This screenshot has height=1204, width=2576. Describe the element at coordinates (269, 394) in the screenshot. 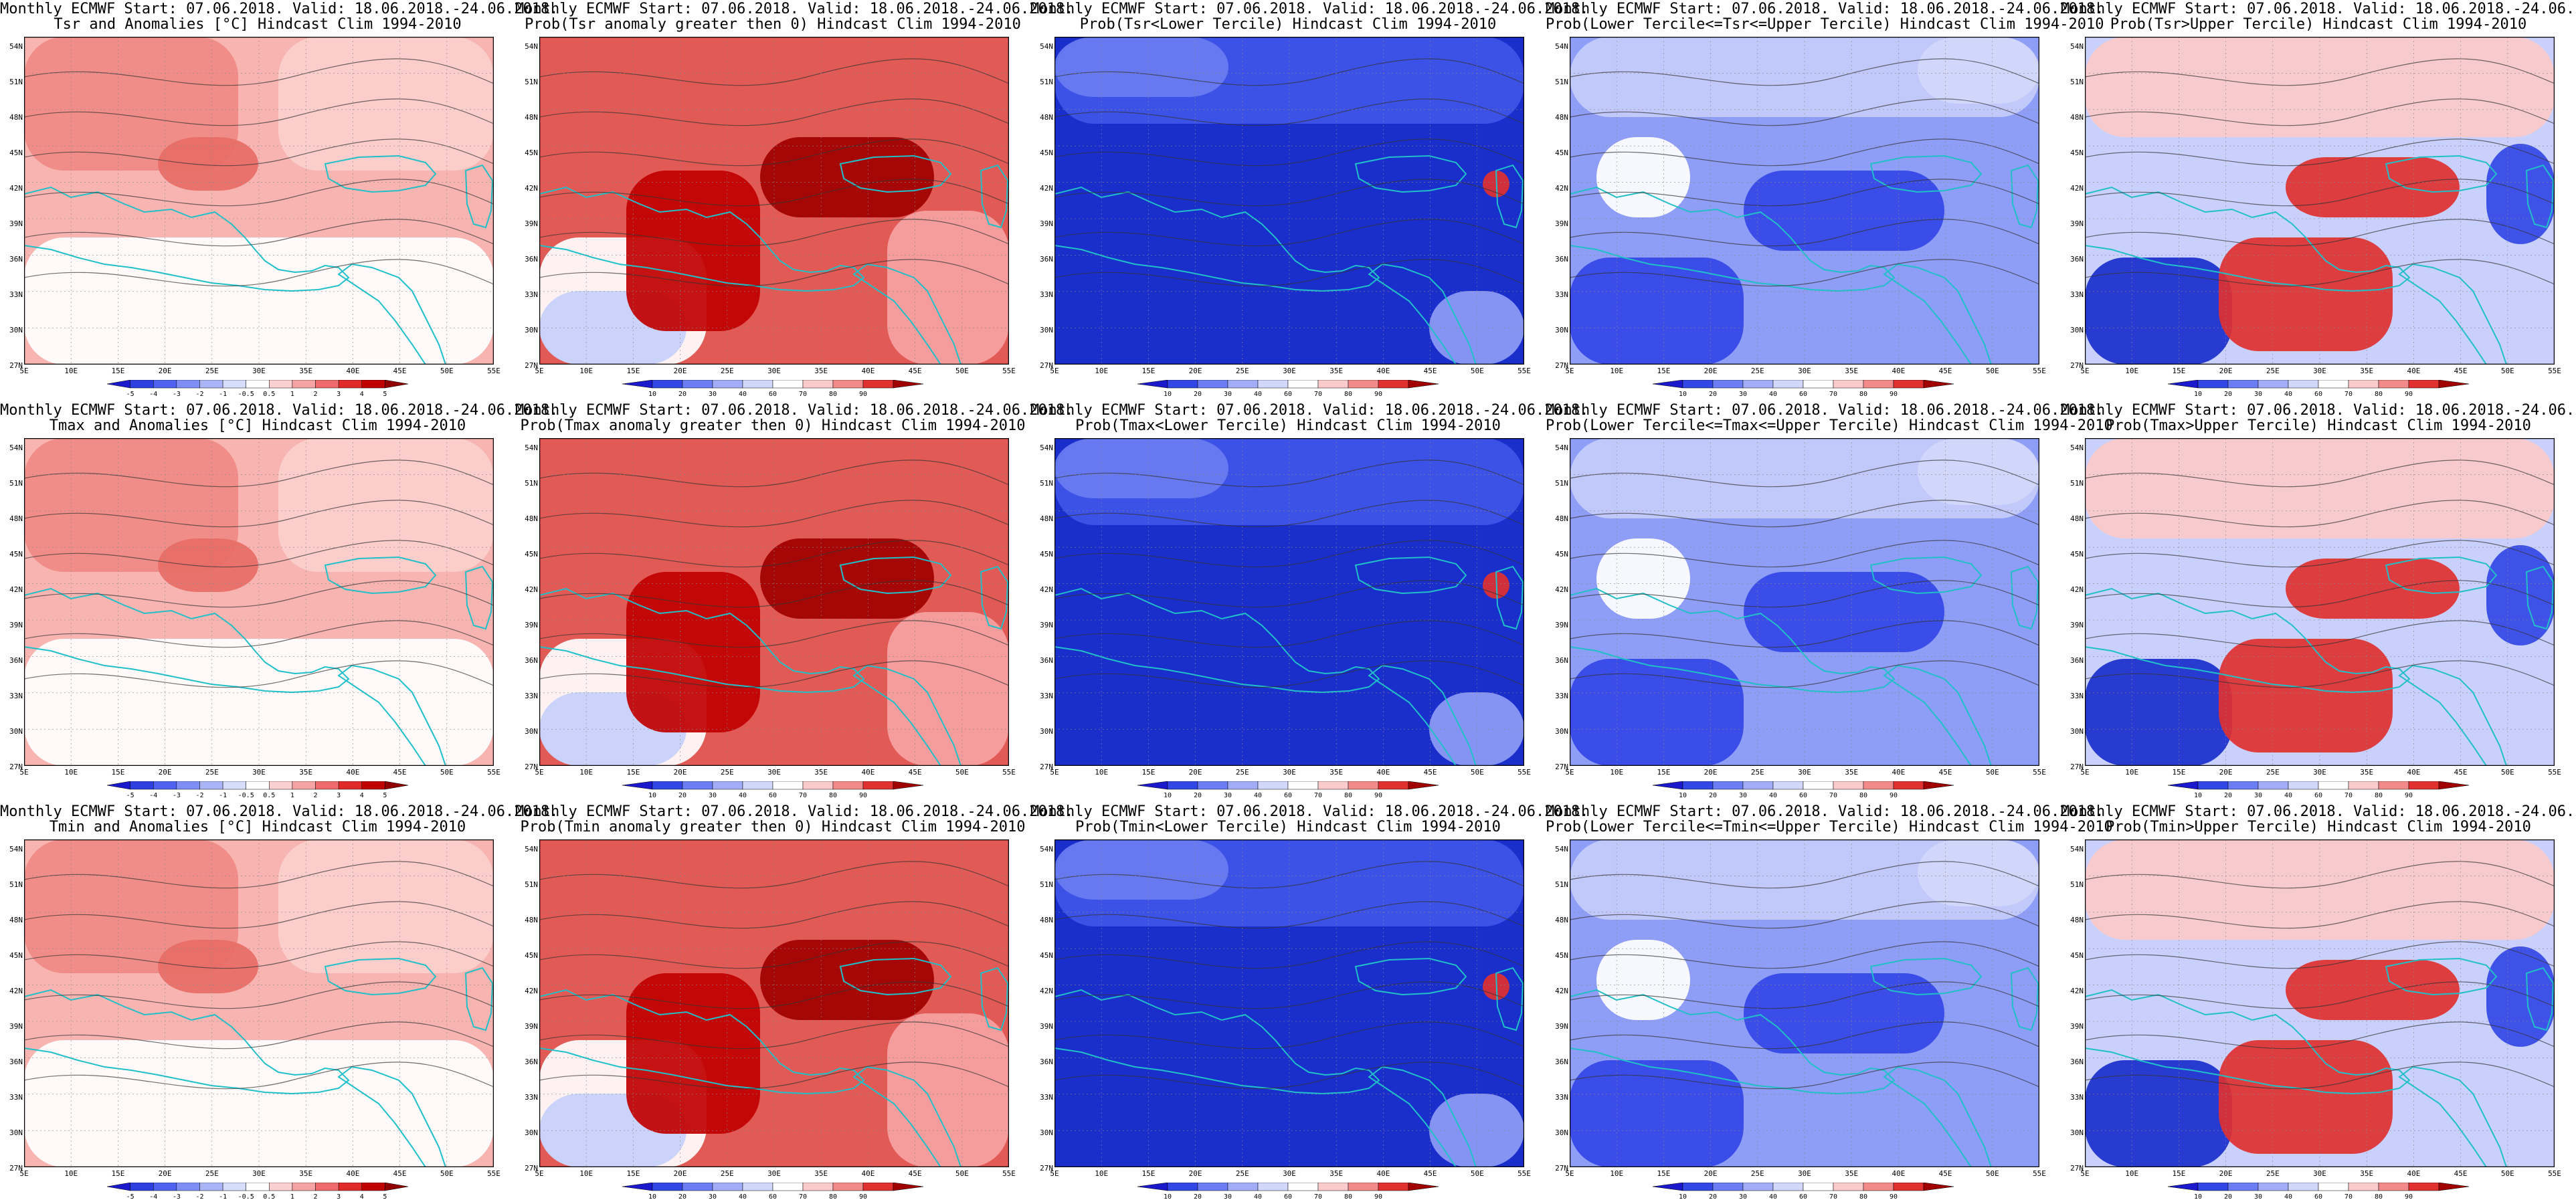

I see `colorbar-label: 0.5` at that location.